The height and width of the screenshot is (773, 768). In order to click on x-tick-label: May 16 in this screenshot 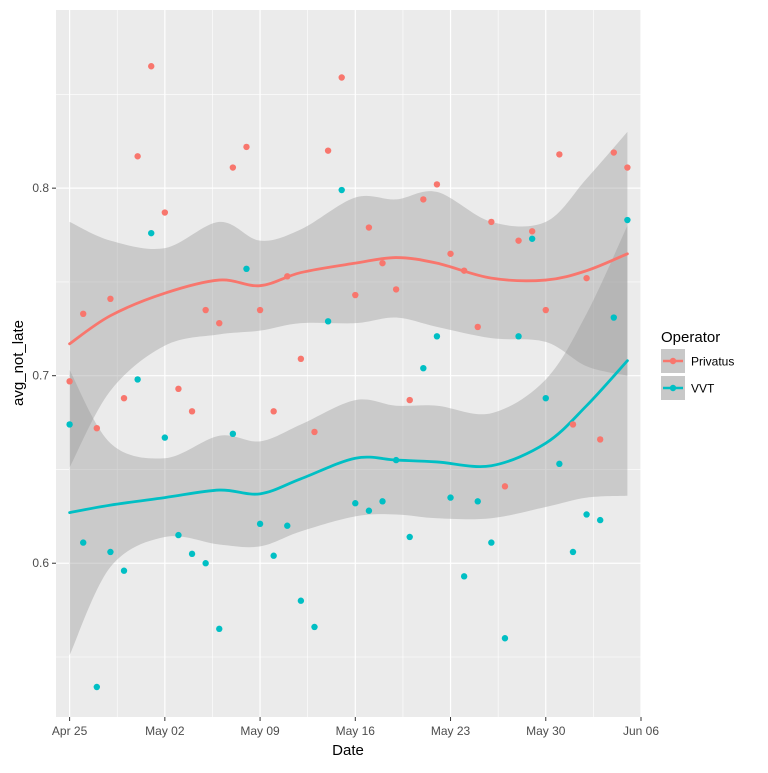, I will do `click(356, 731)`.